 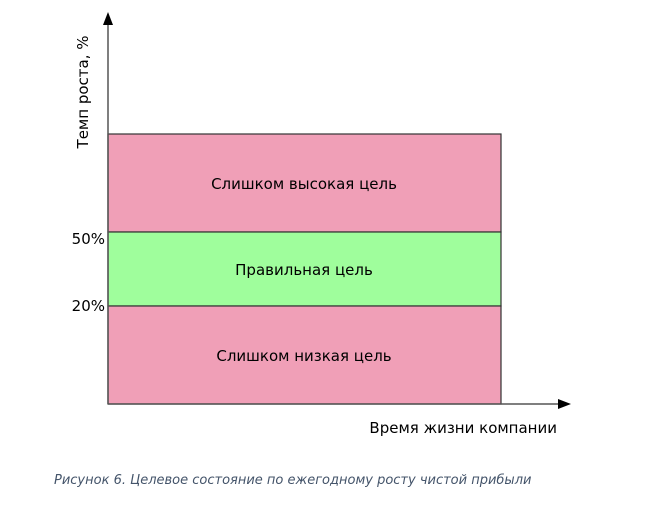 I want to click on threshold-20: 20%, so click(x=88, y=306).